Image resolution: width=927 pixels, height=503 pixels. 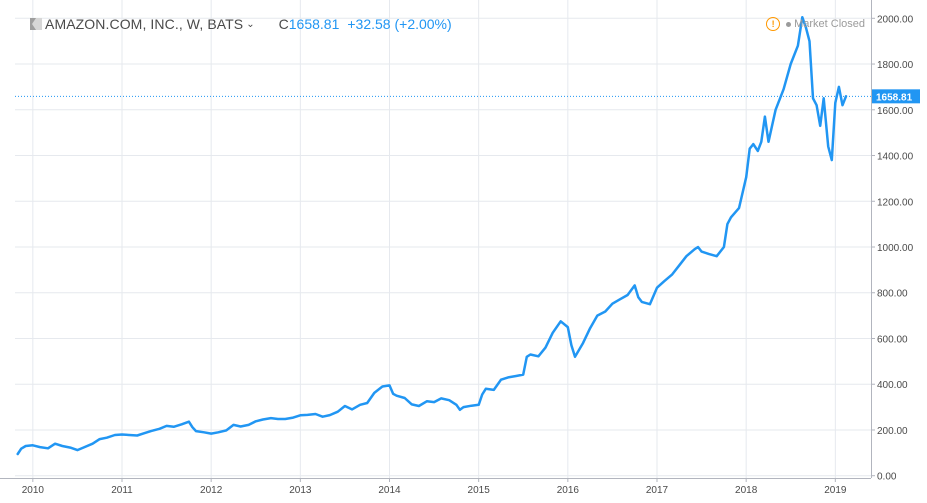 I want to click on x-tick-label: 2016, so click(x=568, y=490).